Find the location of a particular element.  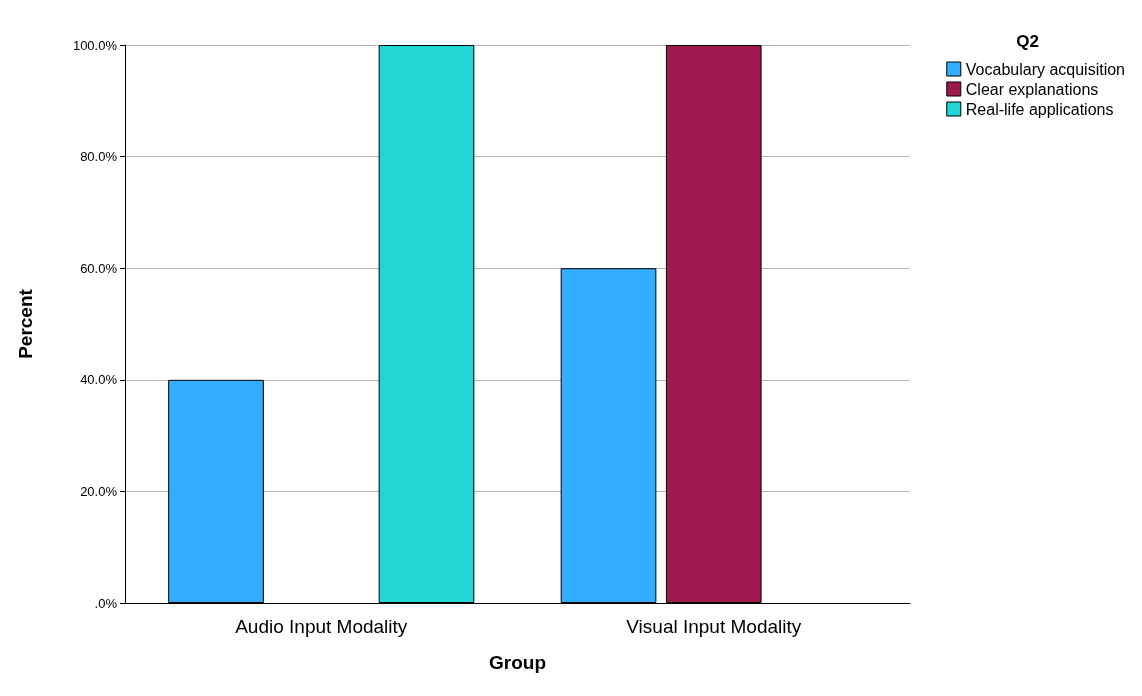

y-tick-label: 80.0% is located at coordinates (99, 157).